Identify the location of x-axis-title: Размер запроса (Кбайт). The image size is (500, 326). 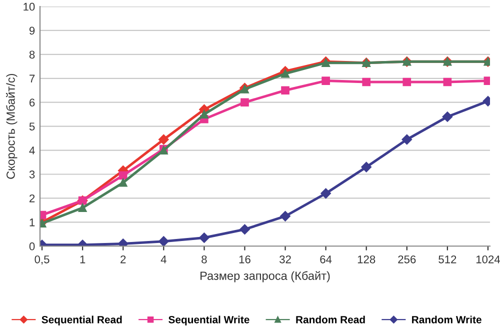
(265, 276).